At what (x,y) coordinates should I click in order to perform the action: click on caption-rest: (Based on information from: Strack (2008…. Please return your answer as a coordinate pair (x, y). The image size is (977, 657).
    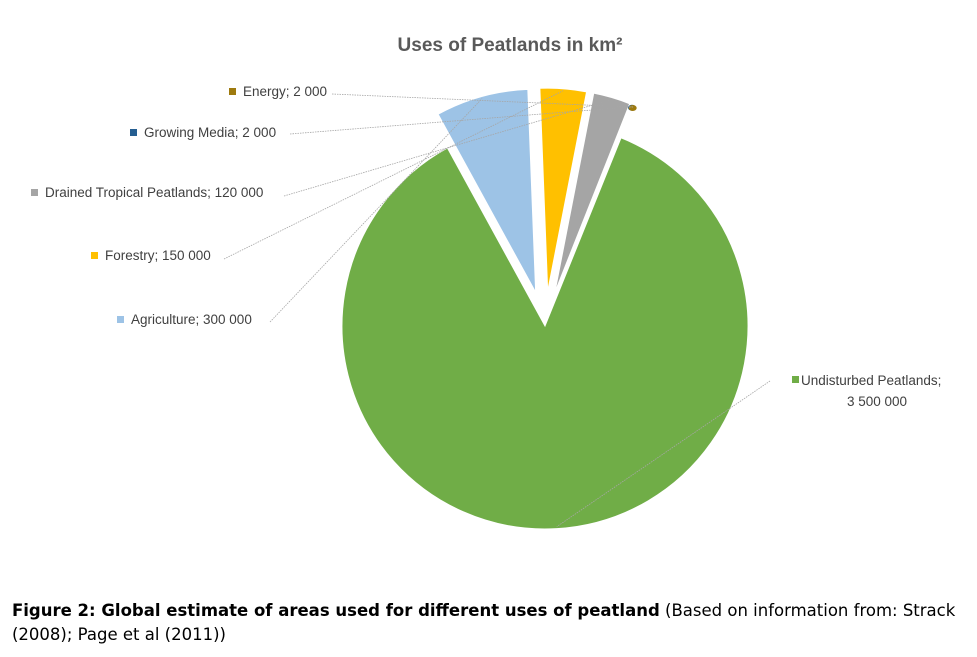
    Looking at the image, I should click on (484, 622).